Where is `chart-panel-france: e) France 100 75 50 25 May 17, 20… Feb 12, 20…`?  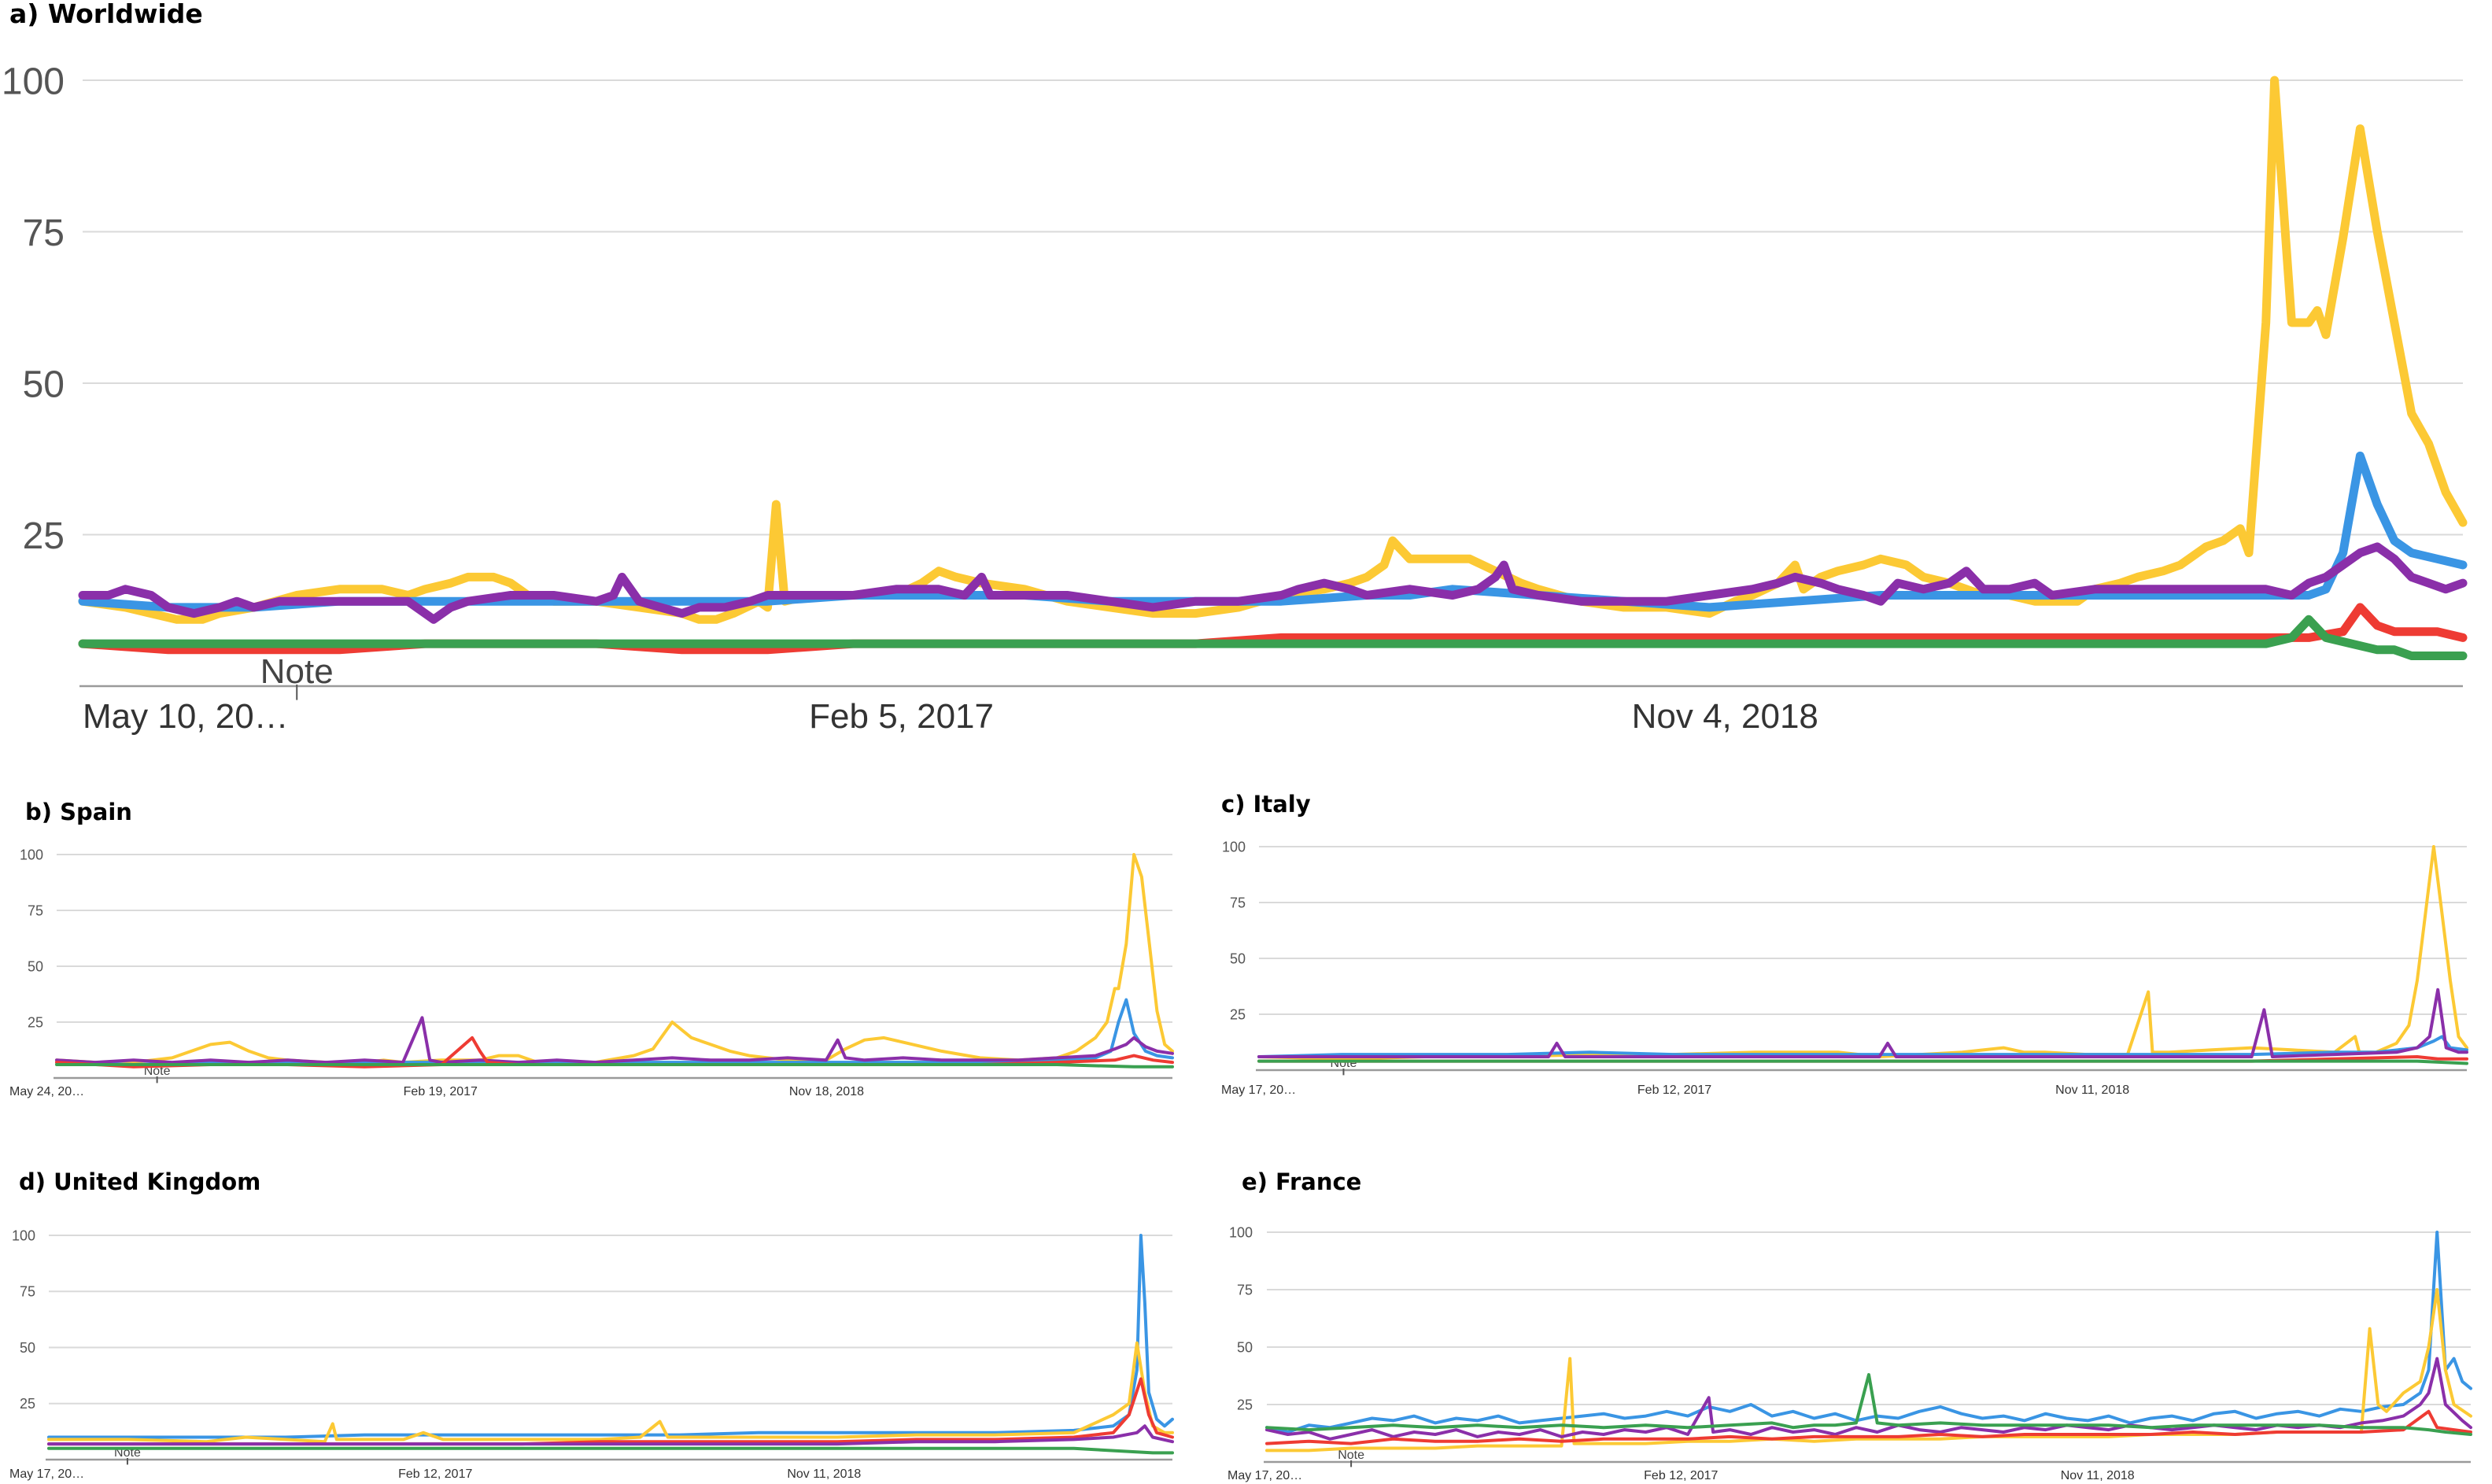 chart-panel-france: e) France 100 75 50 25 May 17, 20… Feb 12, 20… is located at coordinates (1852, 1316).